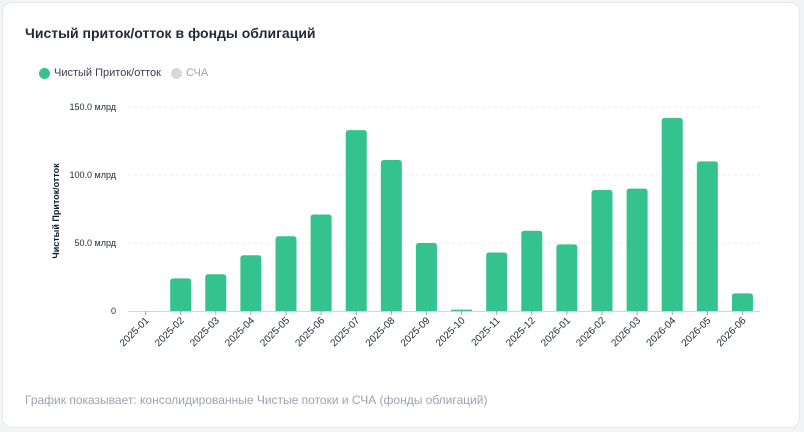 This screenshot has width=804, height=432. I want to click on legend-item-net-flow: Чистый Приток/отток, so click(100, 73).